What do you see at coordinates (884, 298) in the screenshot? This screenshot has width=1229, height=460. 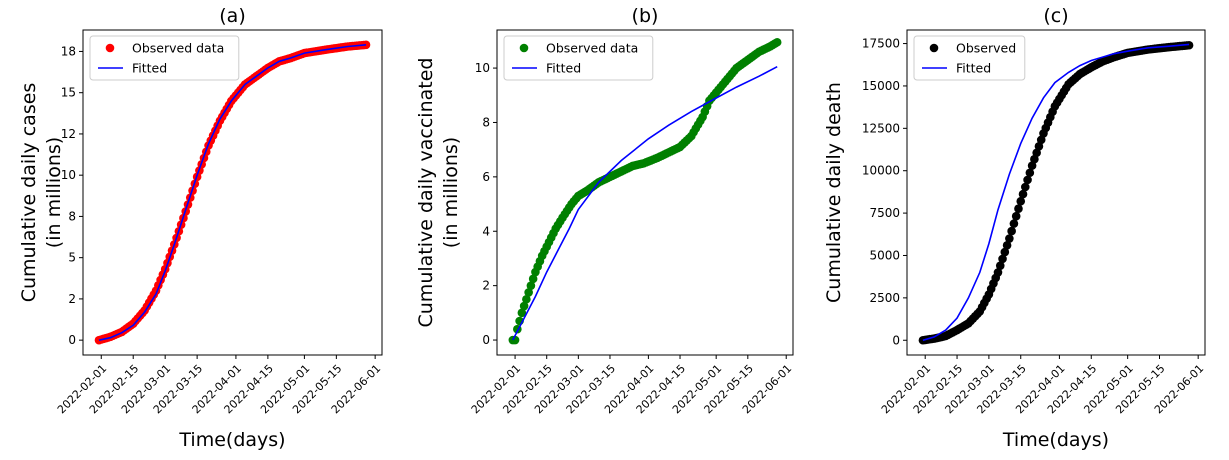 I see `y-tick-label: 2500` at bounding box center [884, 298].